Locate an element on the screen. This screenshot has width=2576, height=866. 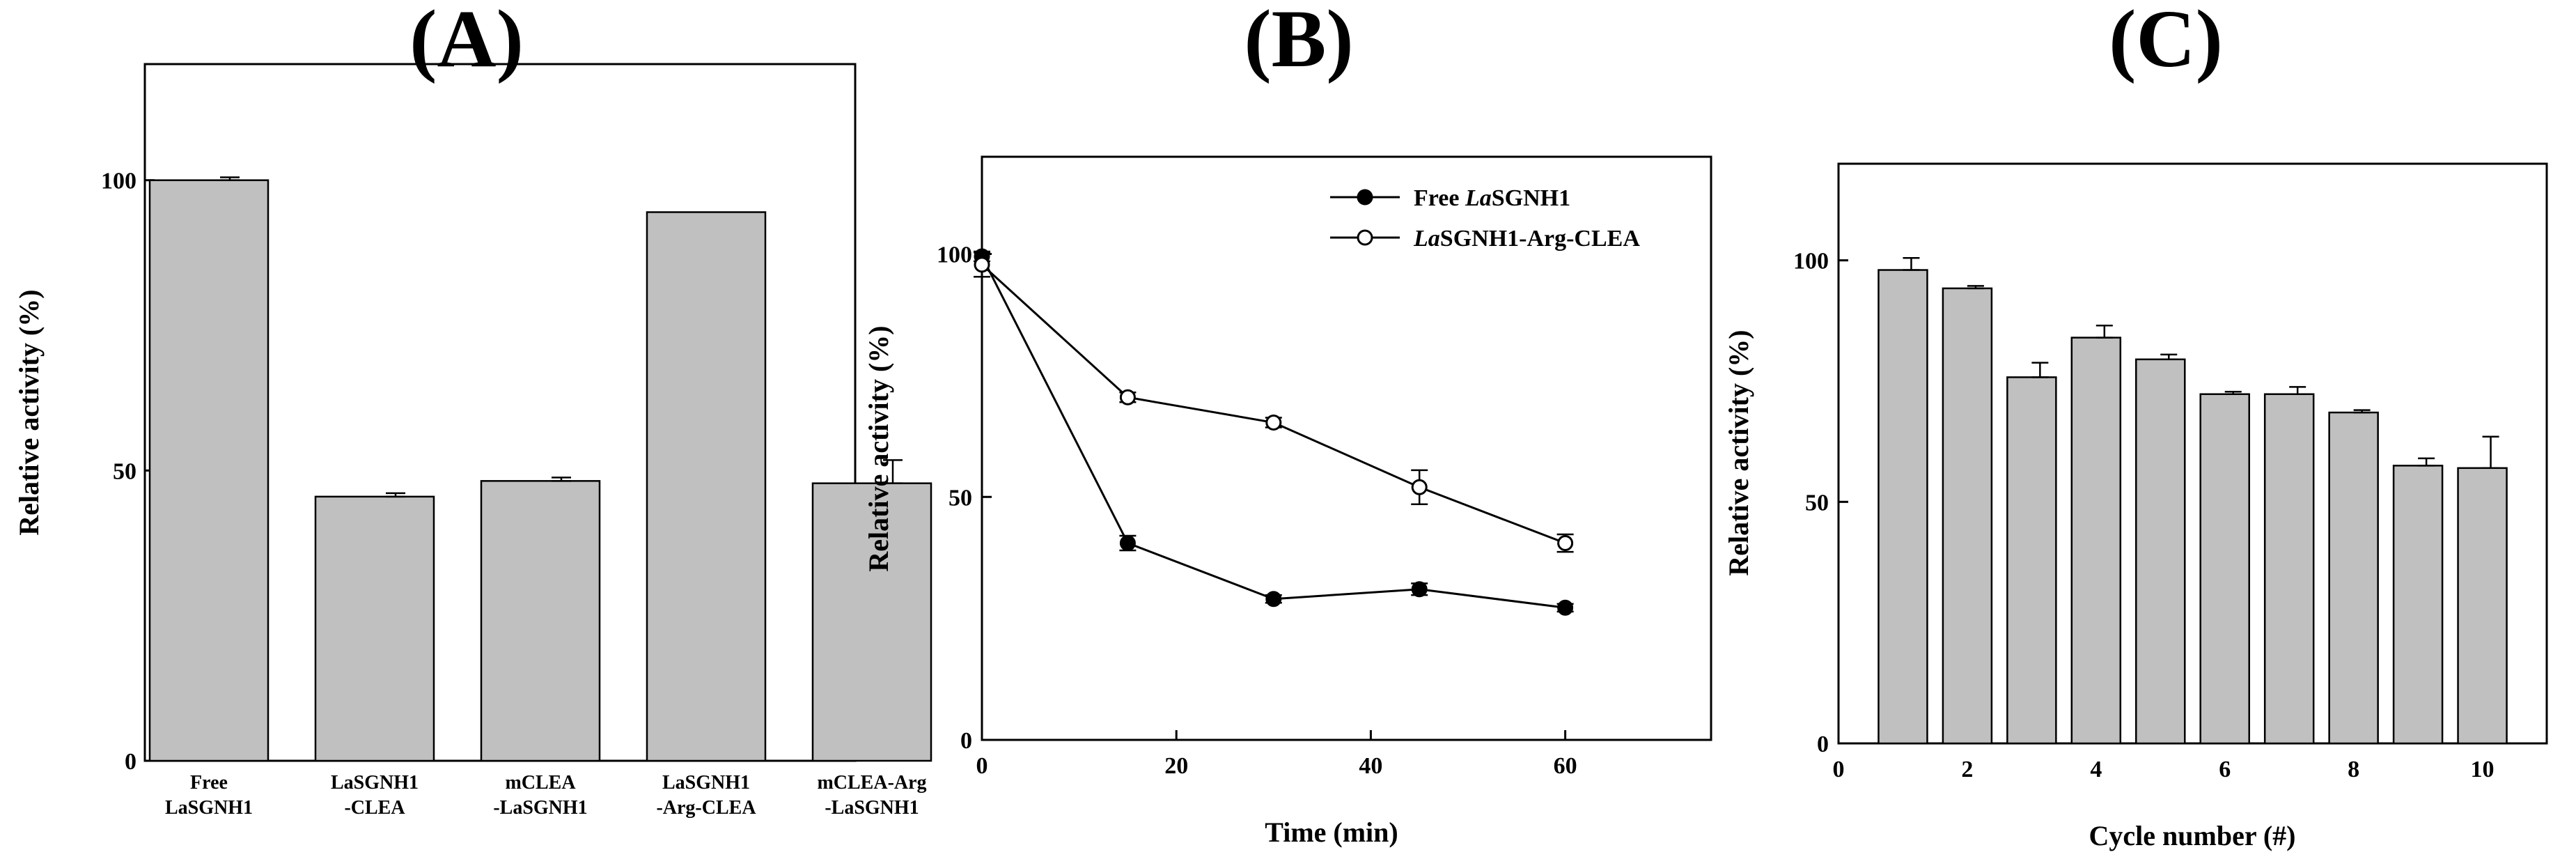
panel-b-x-tick-label: 0 is located at coordinates (982, 766).